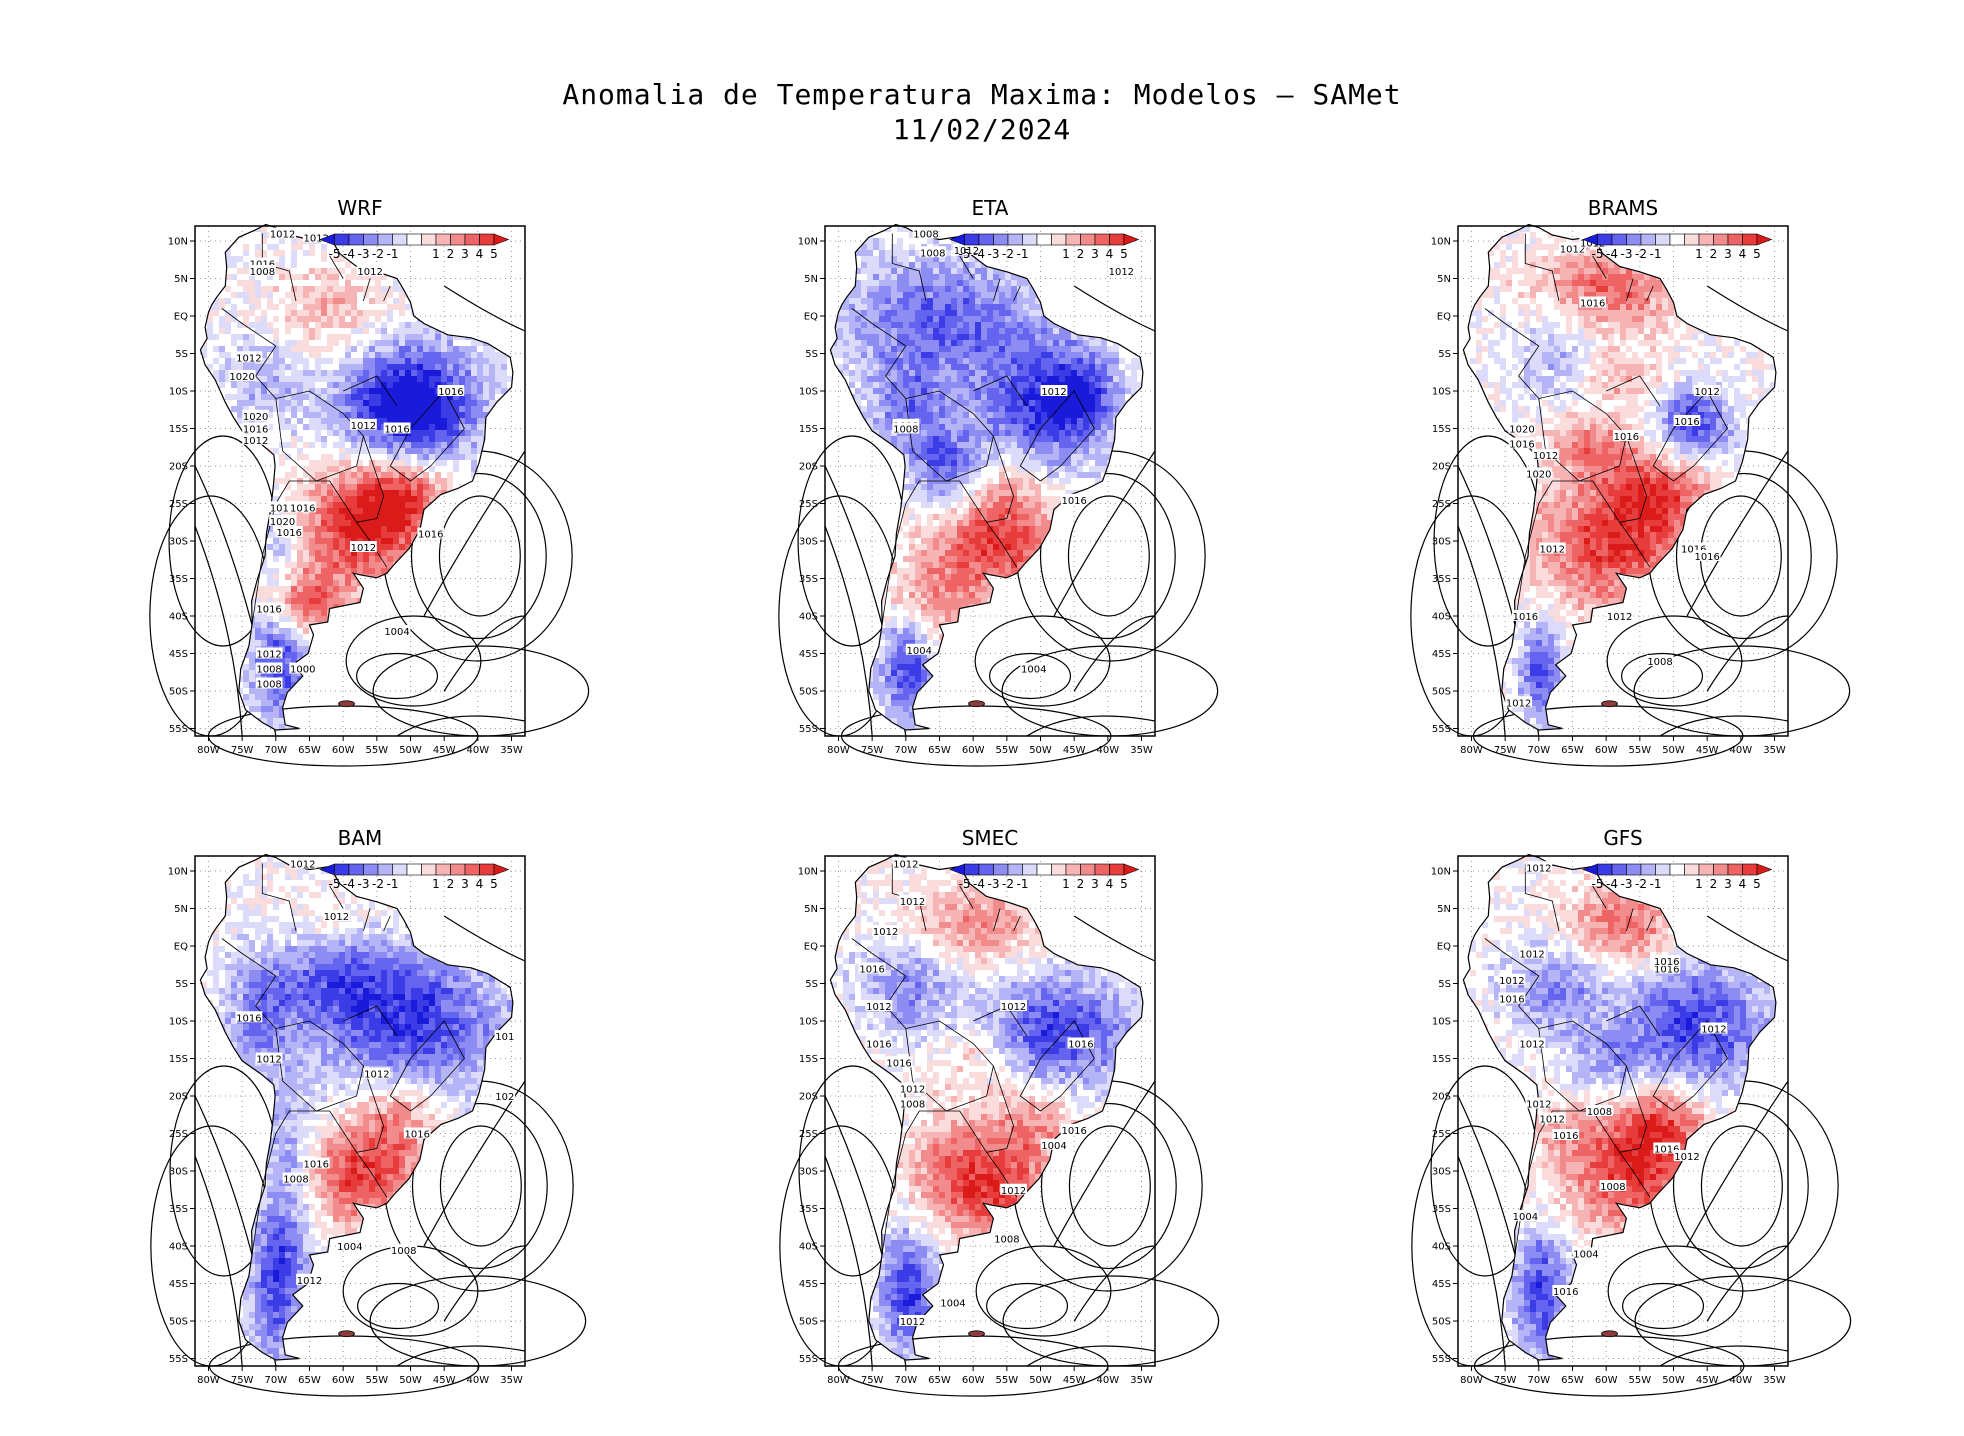  What do you see at coordinates (1033, 670) in the screenshot?
I see `isobar-label: 1004` at bounding box center [1033, 670].